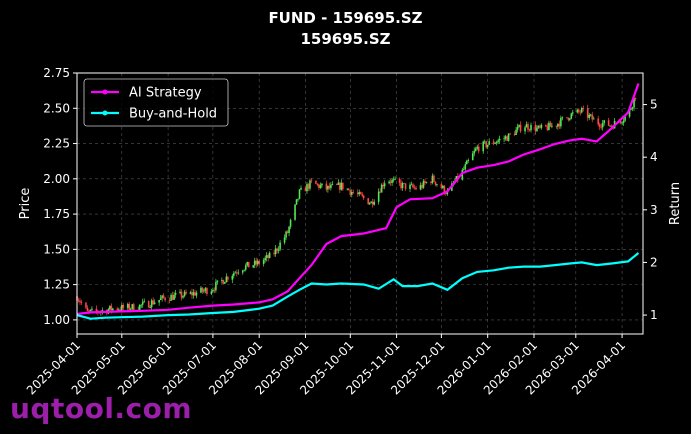 The image size is (691, 434). What do you see at coordinates (345, 18) in the screenshot?
I see `chart-title: FUND - 159695.SZ` at bounding box center [345, 18].